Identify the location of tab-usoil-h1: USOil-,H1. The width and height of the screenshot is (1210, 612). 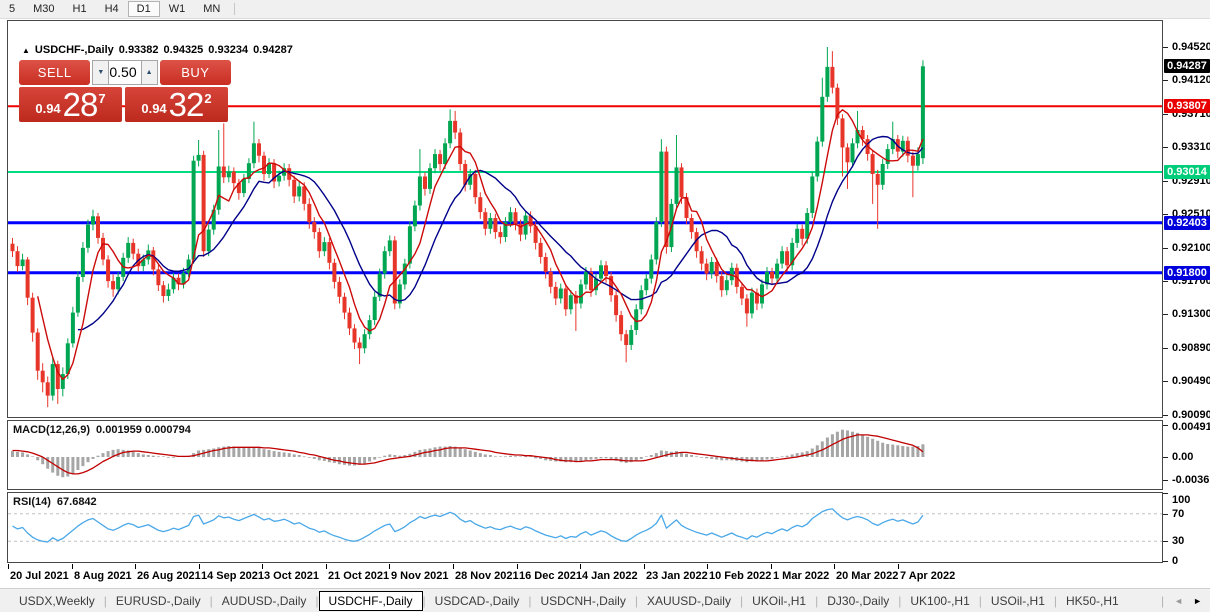
(1017, 600).